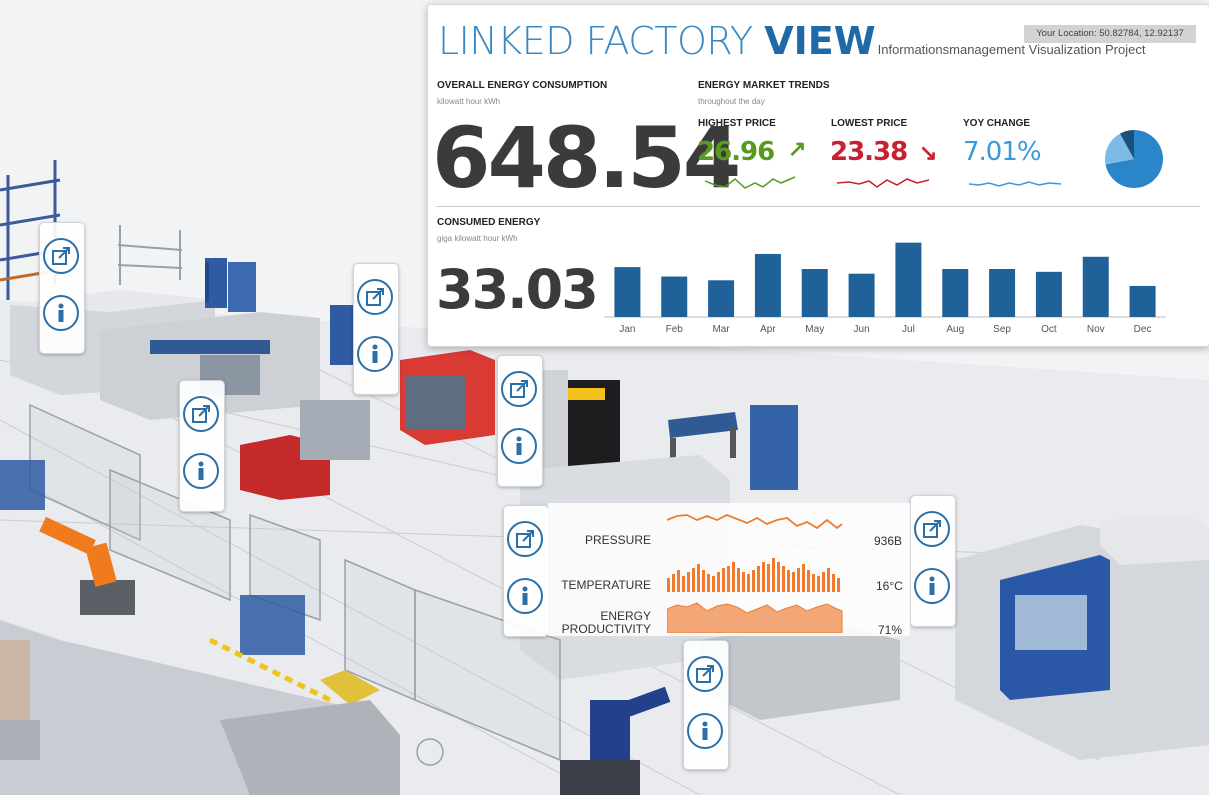  Describe the element at coordinates (606, 629) in the screenshot. I see `productivity-label-line2: PRODUCTIVITY` at that location.